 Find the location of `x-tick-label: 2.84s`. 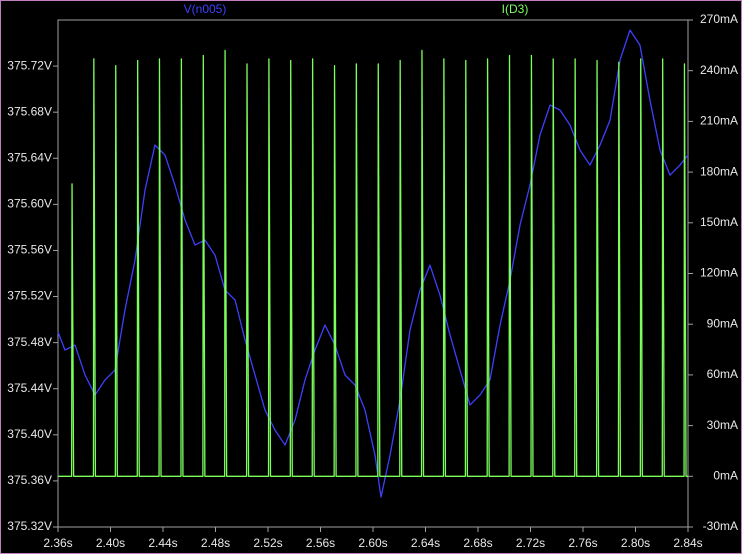

x-tick-label: 2.84s is located at coordinates (687, 543).